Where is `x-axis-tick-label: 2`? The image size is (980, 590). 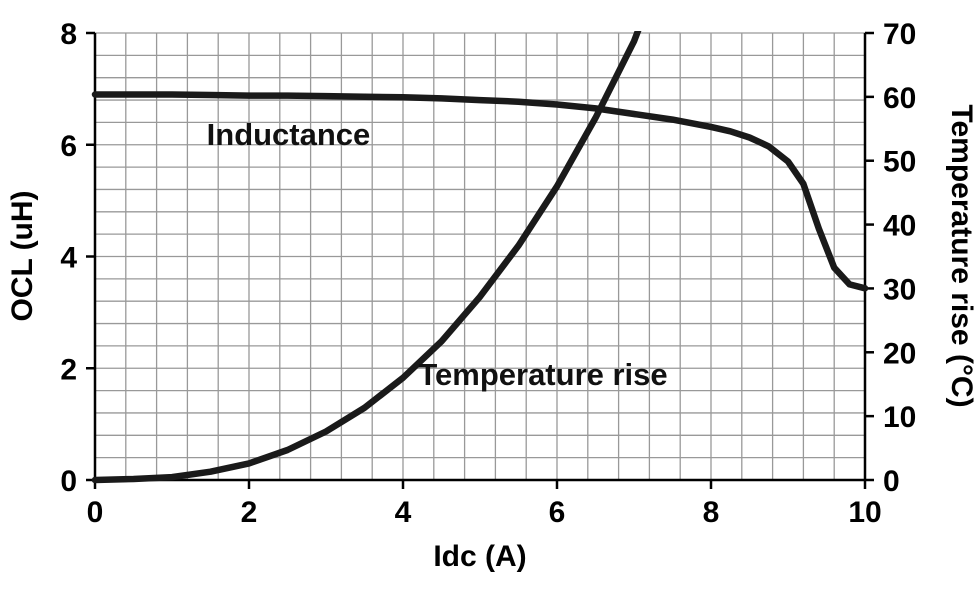
x-axis-tick-label: 2 is located at coordinates (249, 512).